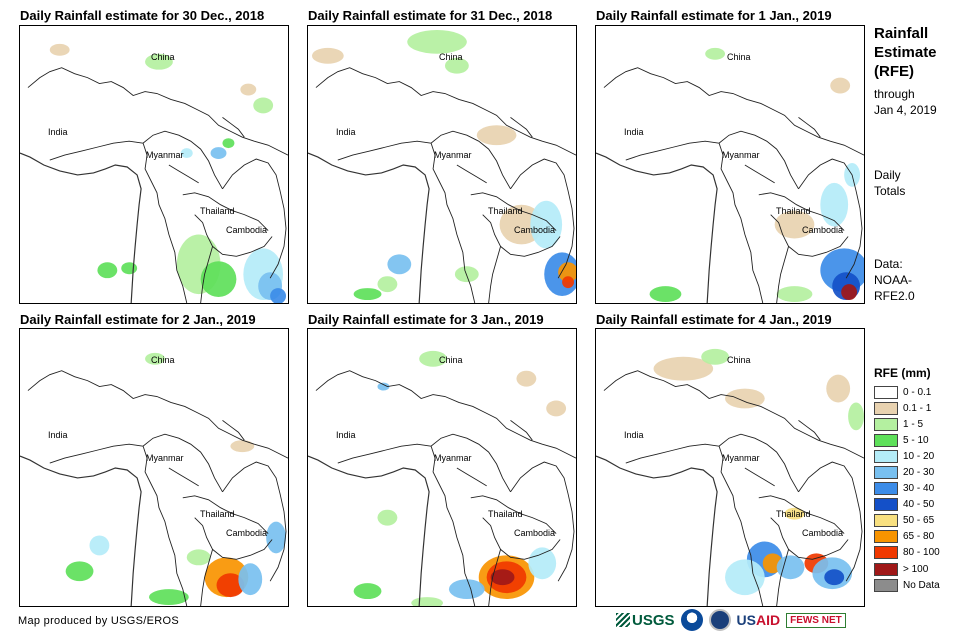 This screenshot has width=967, height=639. What do you see at coordinates (739, 360) in the screenshot?
I see `country-label-china: China` at bounding box center [739, 360].